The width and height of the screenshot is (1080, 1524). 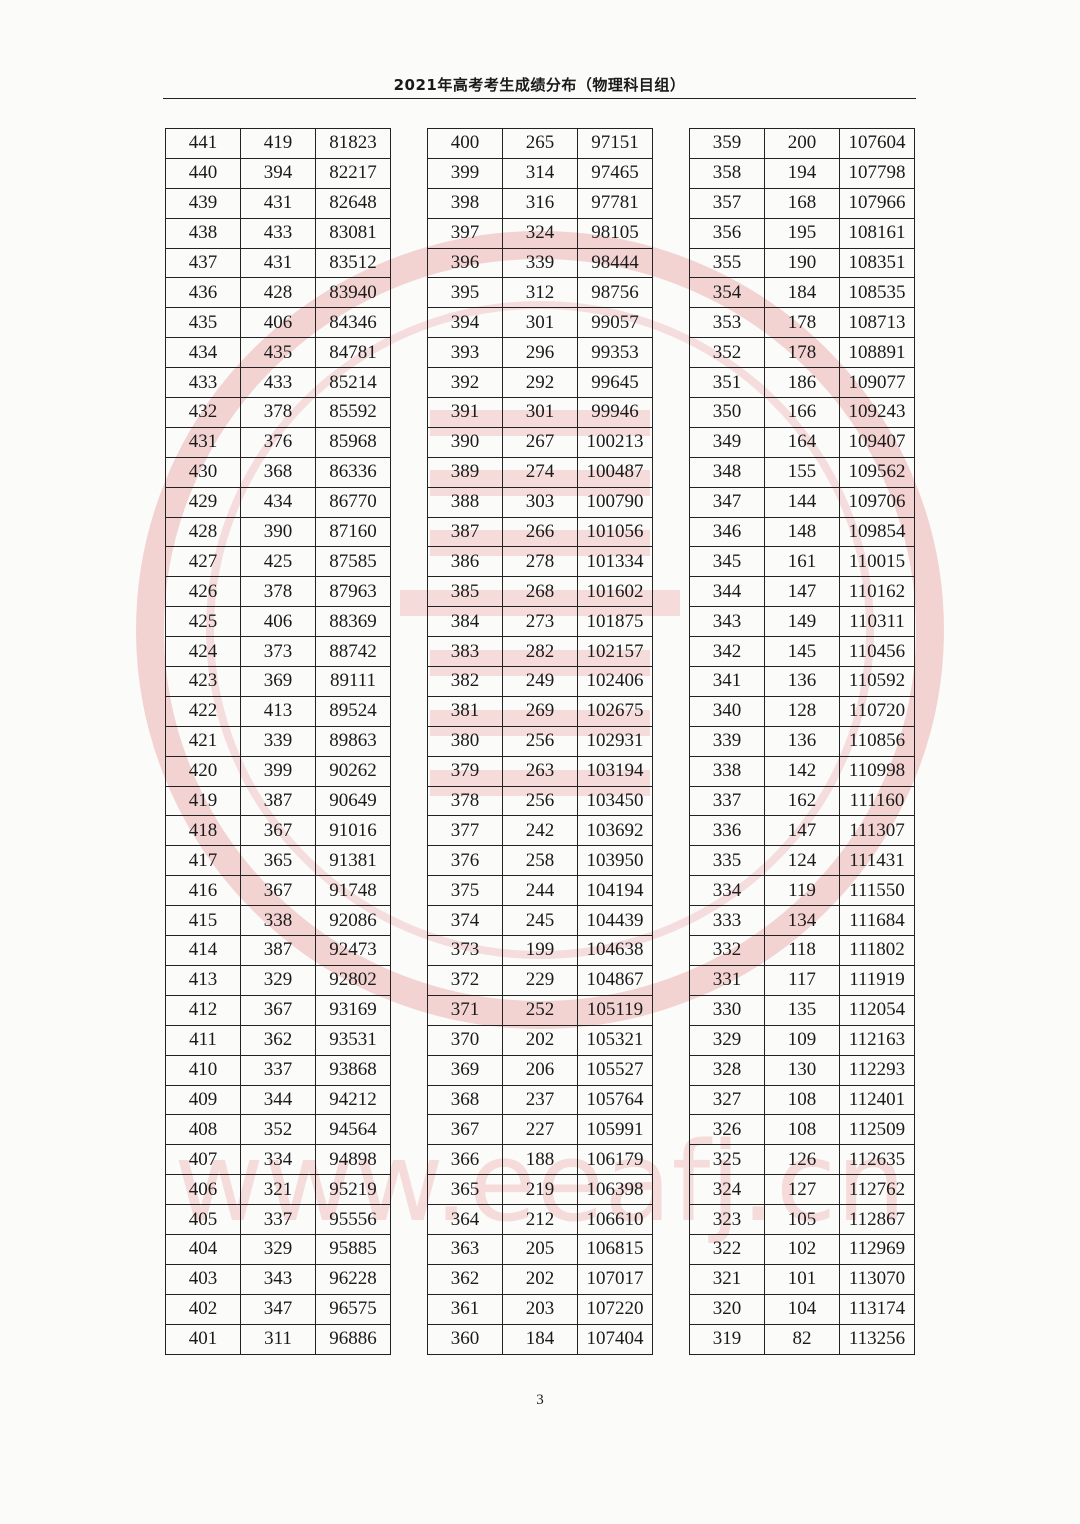 I want to click on table-row: 435 406 84346, so click(x=278, y=323).